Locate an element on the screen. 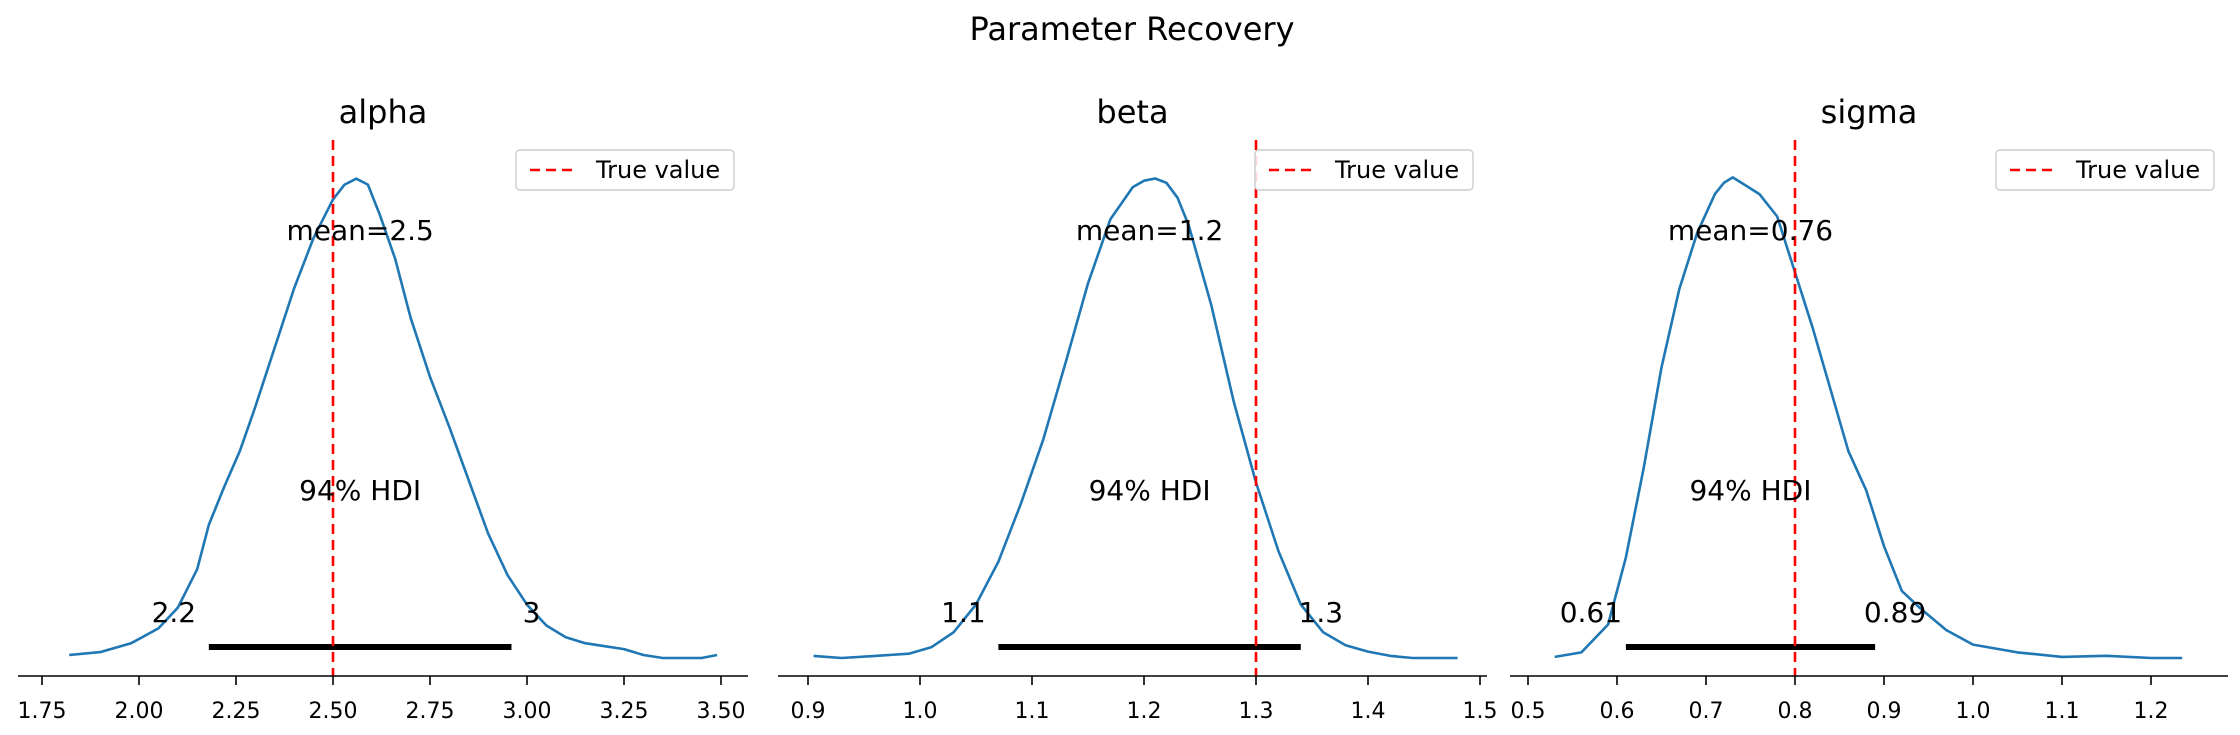  x-tick-label: 1.5 is located at coordinates (1480, 711).